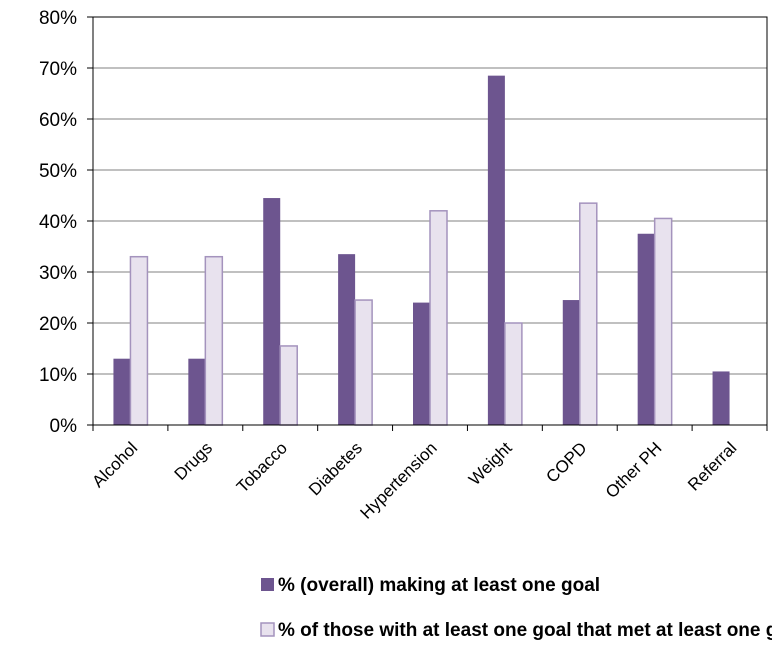 The width and height of the screenshot is (772, 647). What do you see at coordinates (363, 362) in the screenshot?
I see `bar-series-2-diabetes` at bounding box center [363, 362].